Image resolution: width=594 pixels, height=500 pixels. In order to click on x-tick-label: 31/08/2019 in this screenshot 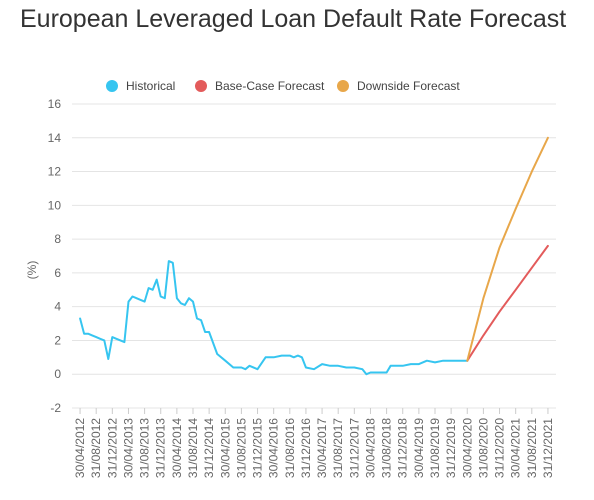, I will do `click(435, 448)`.